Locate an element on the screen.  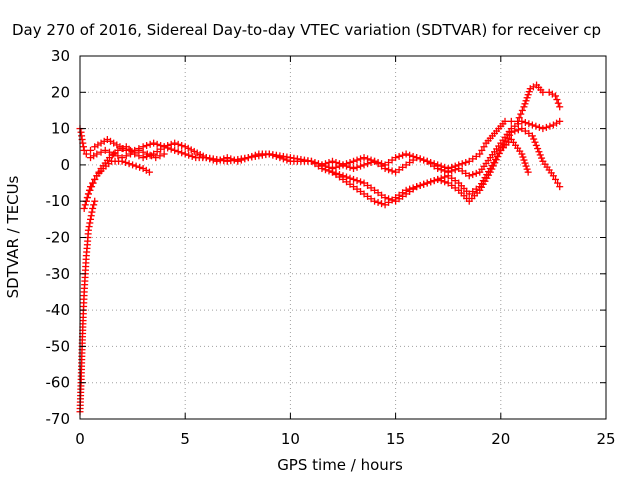
x-tick-label: 5 is located at coordinates (185, 439).